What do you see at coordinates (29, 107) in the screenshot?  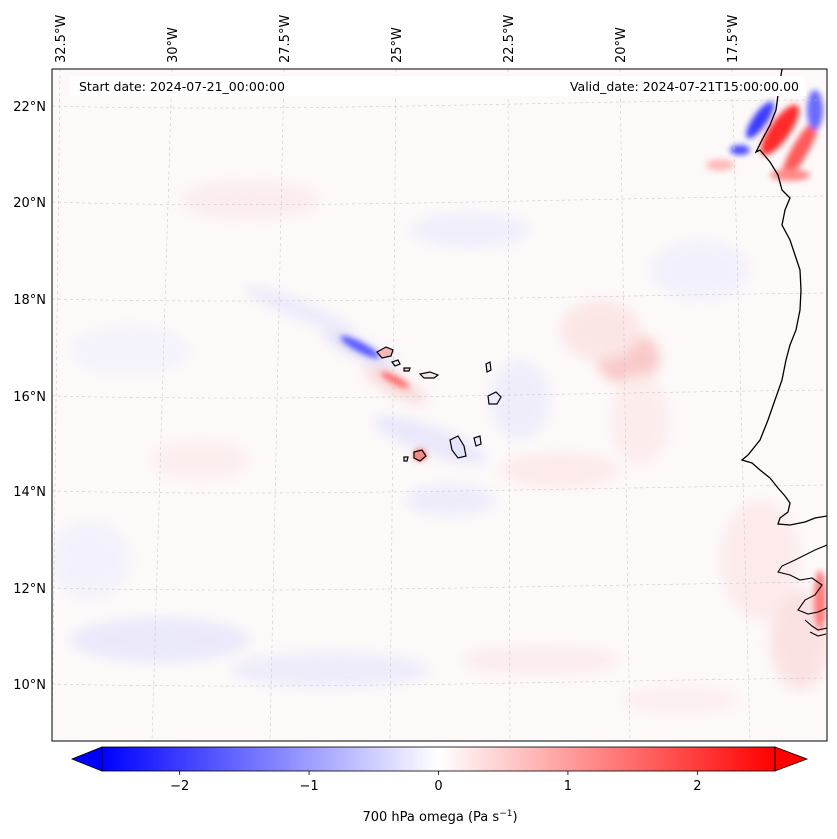 I see `lat-label: 22°N` at bounding box center [29, 107].